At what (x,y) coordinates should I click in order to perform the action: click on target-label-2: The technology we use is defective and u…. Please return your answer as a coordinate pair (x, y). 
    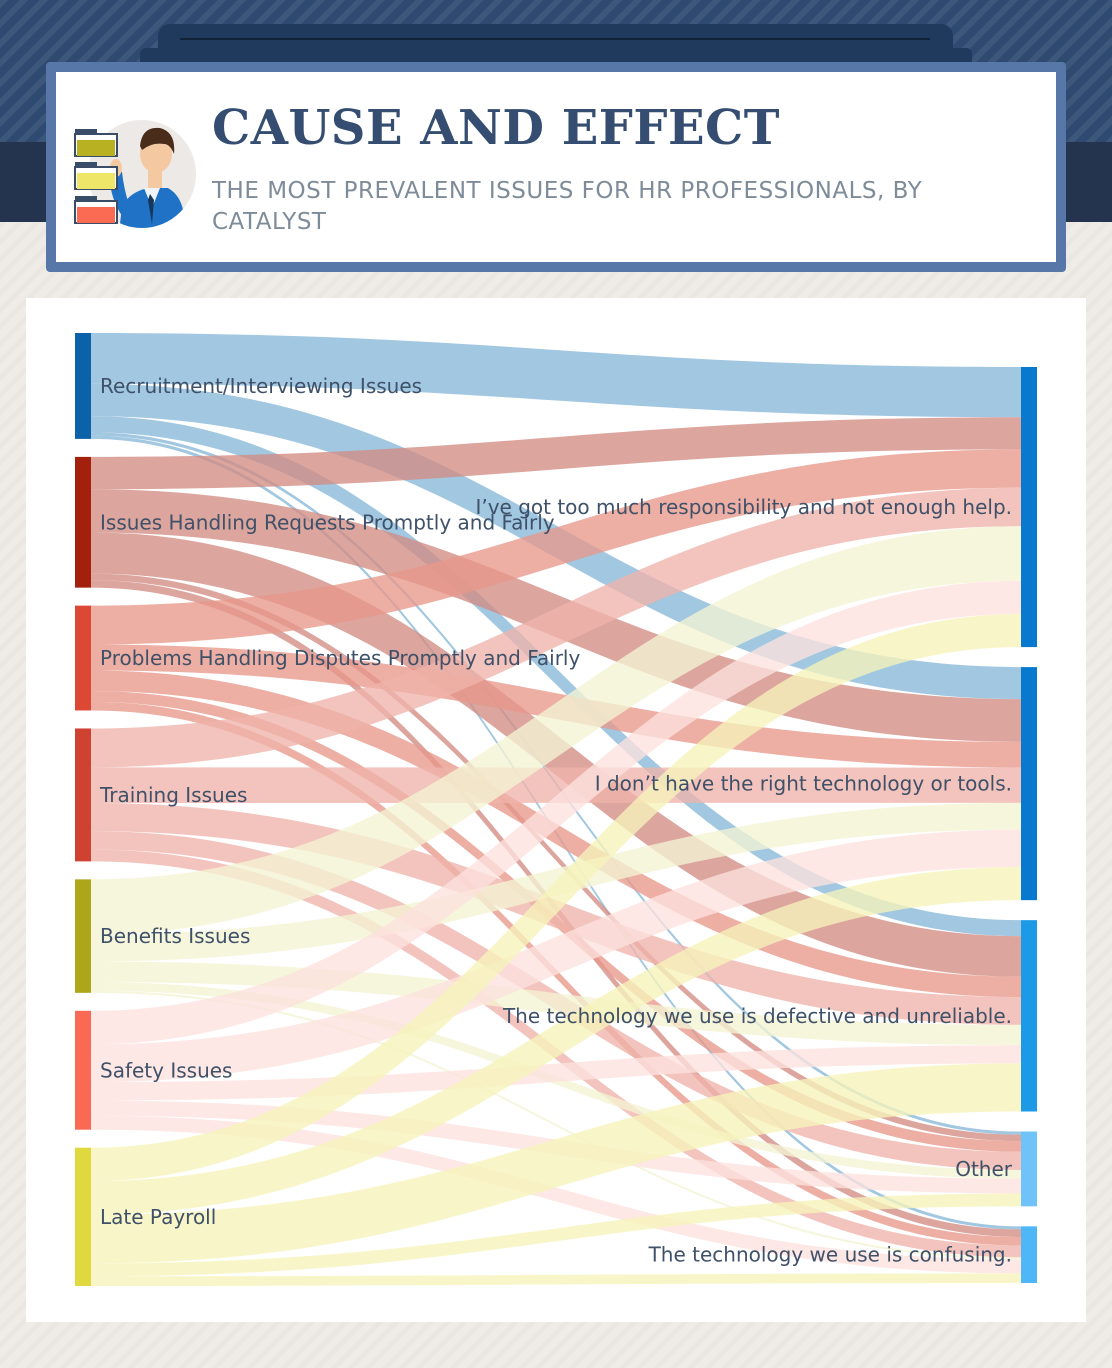
    Looking at the image, I should click on (757, 1016).